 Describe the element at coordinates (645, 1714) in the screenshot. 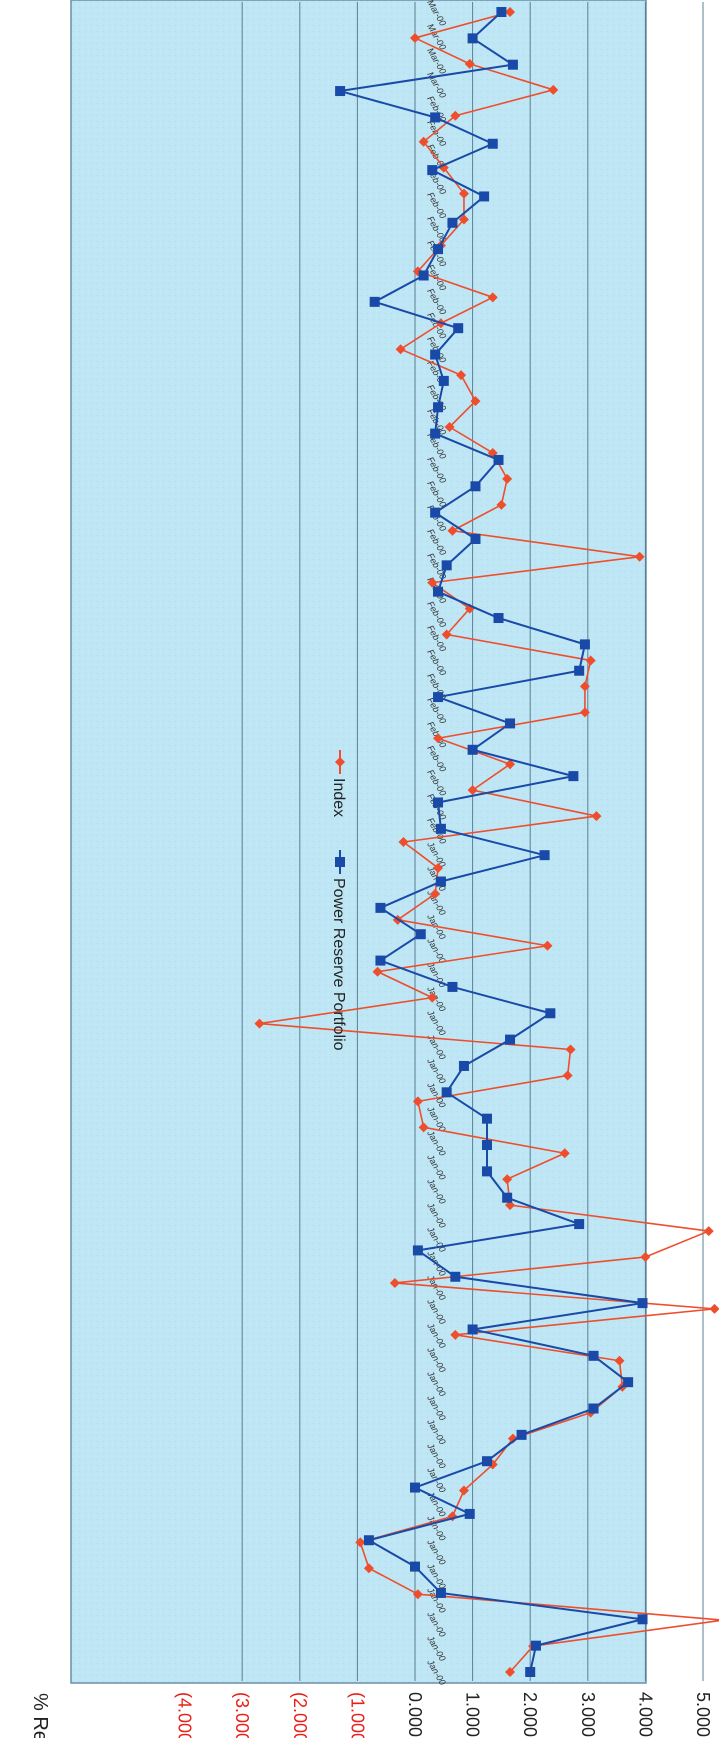

I see `y-tick-label: 4.000` at that location.